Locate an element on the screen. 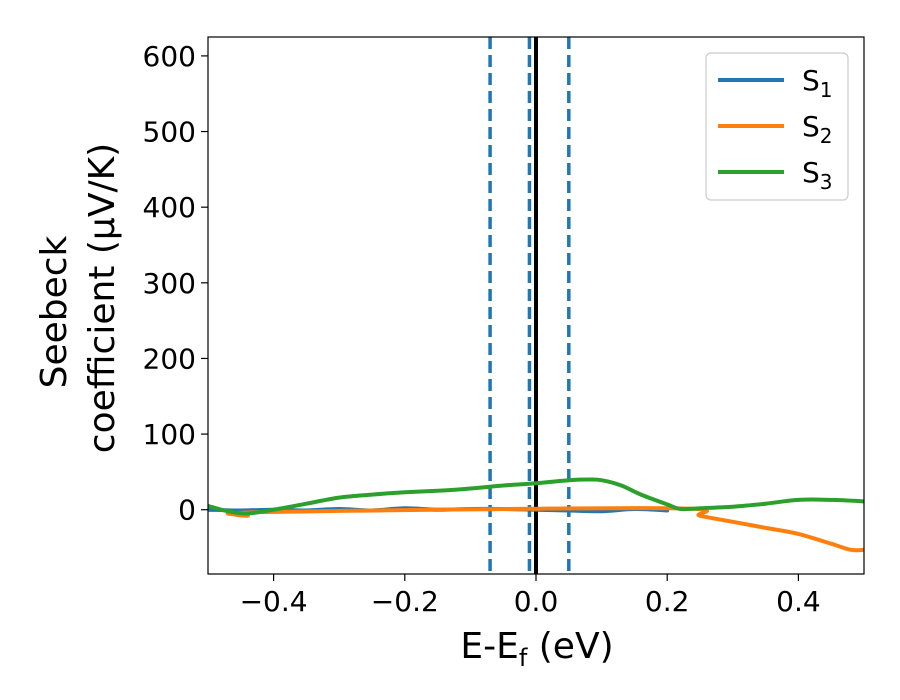 The width and height of the screenshot is (900, 700). y-axis-label-line2: coefficient (μV/K) is located at coordinates (102, 298).